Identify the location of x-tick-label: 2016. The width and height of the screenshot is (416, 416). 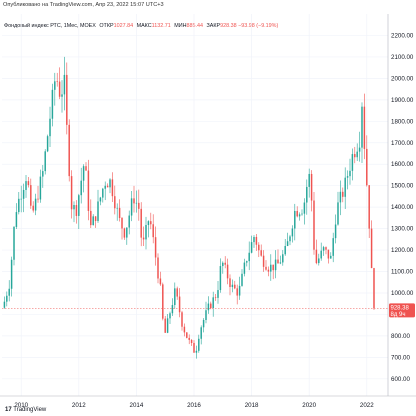
(194, 405).